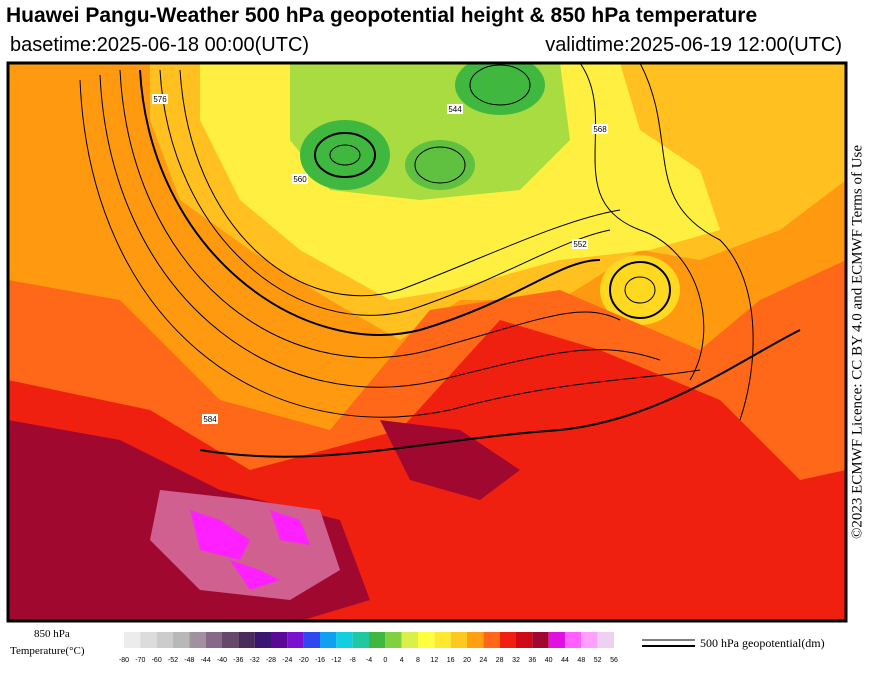 This screenshot has width=870, height=680. Describe the element at coordinates (255, 660) in the screenshot. I see `colorbar-tick-label: -32` at that location.